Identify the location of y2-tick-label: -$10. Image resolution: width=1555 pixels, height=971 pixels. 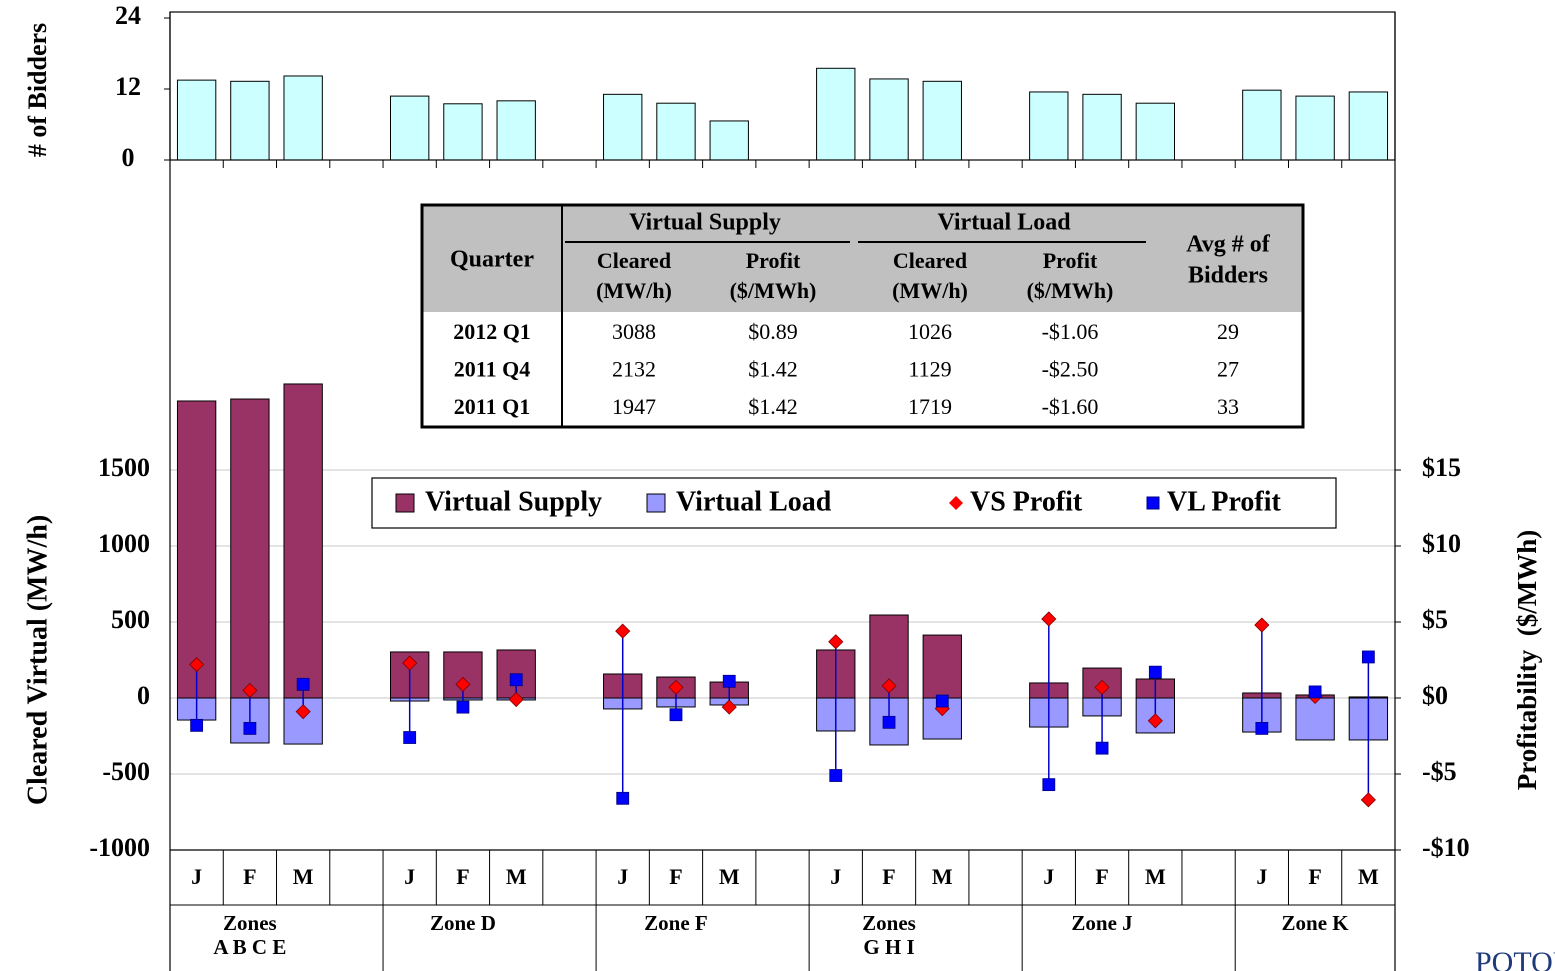
(1446, 847).